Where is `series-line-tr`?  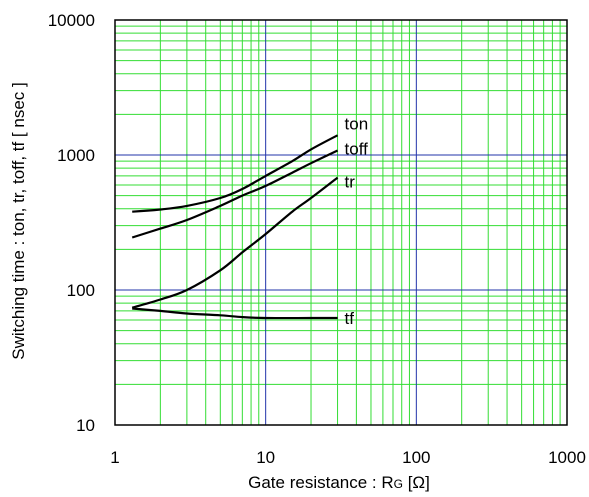 series-line-tr is located at coordinates (235, 242).